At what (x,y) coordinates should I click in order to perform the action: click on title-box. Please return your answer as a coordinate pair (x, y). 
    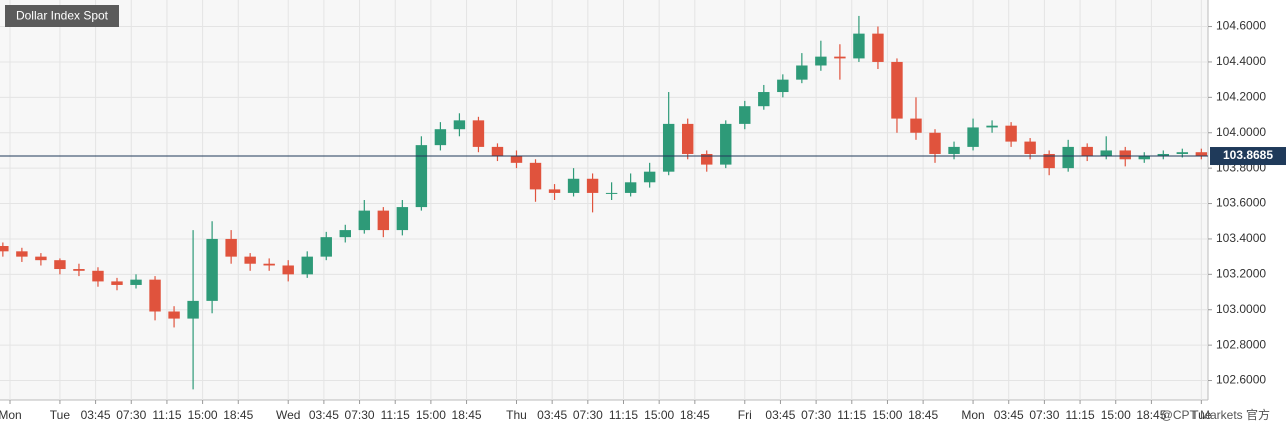
    Looking at the image, I should click on (62, 16).